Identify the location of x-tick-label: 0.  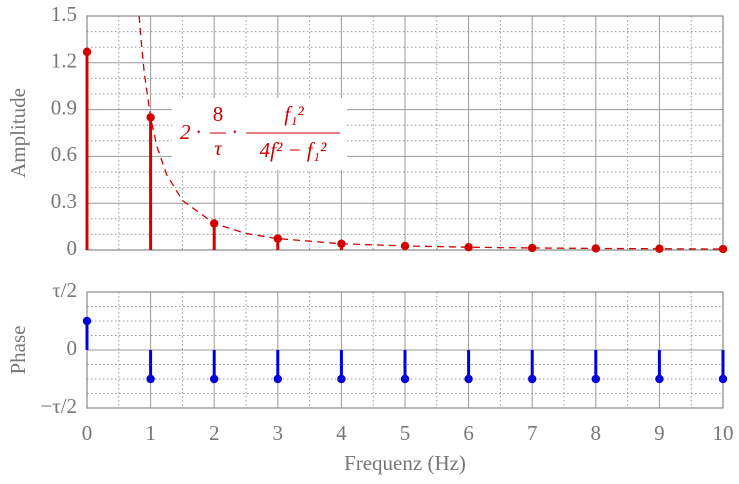
(87, 433).